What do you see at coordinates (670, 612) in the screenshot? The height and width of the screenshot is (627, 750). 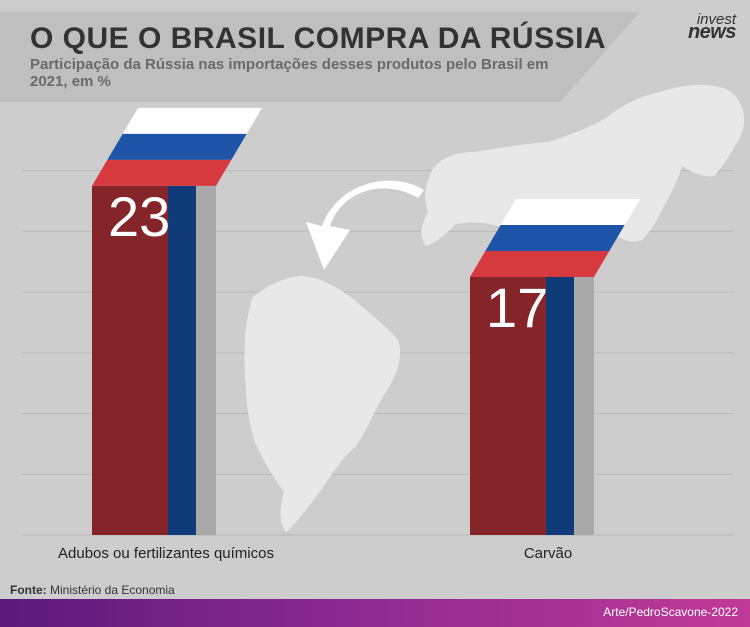 I see `credit-text: Arte/PedroScavone-2022` at bounding box center [670, 612].